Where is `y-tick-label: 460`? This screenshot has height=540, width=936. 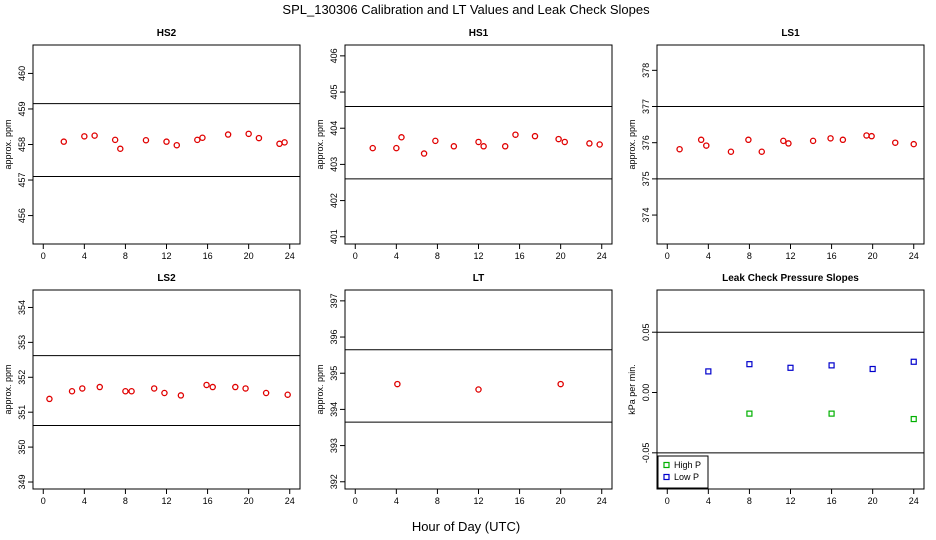 y-tick-label: 460 is located at coordinates (22, 73).